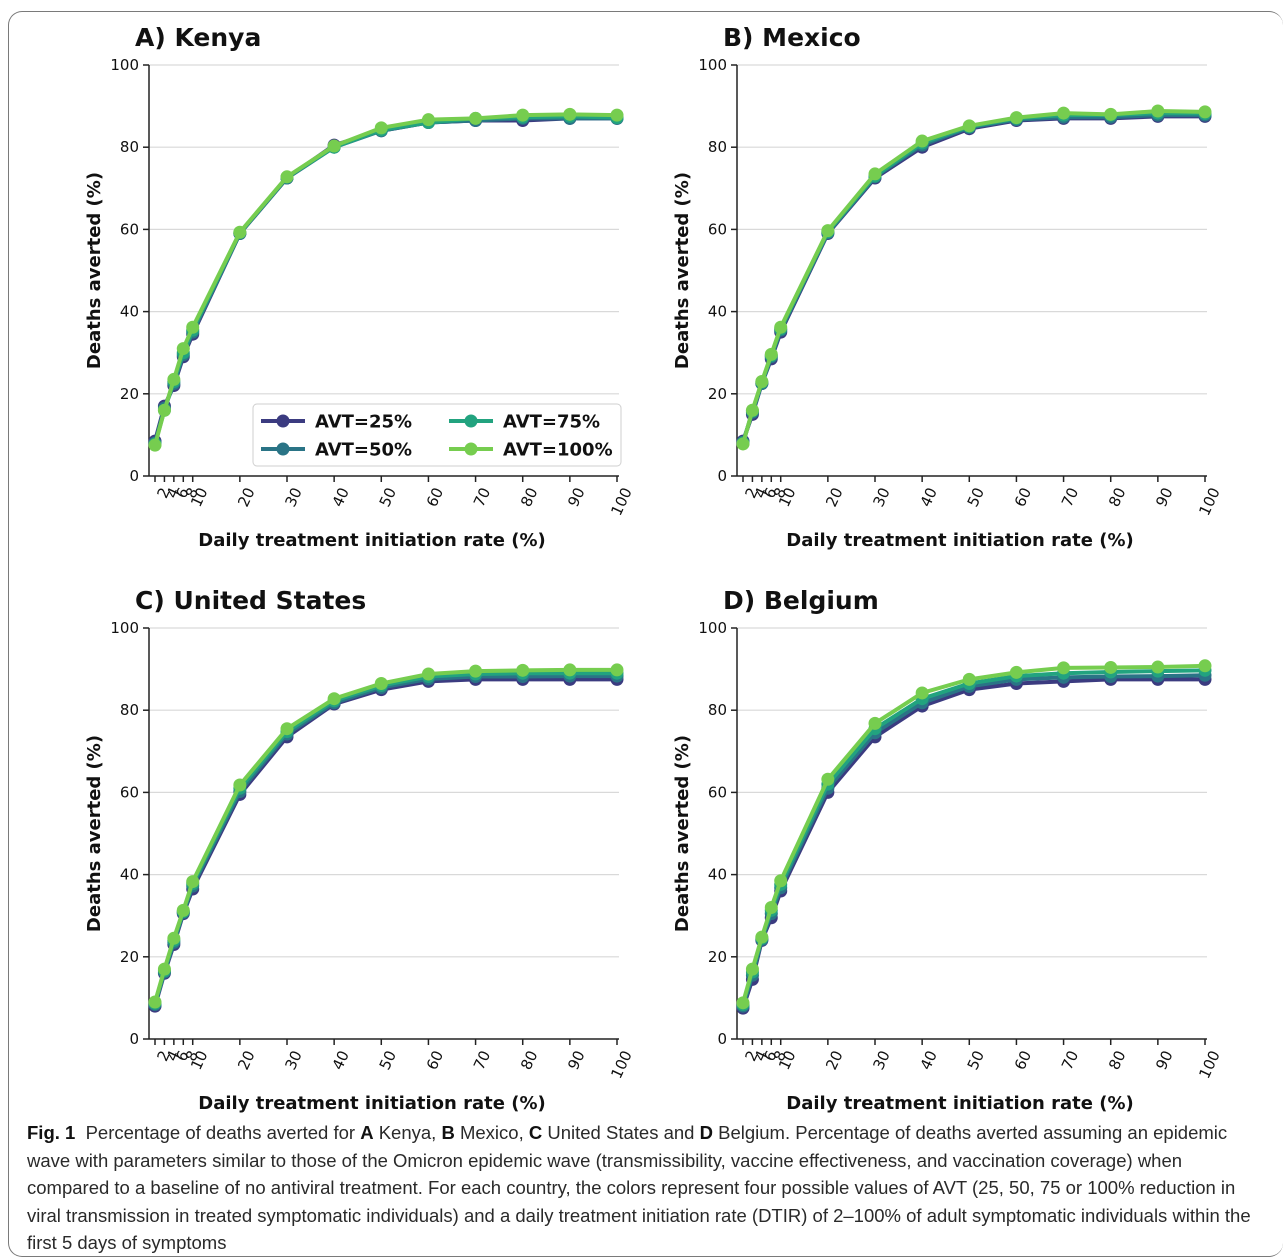  Describe the element at coordinates (448, 1132) in the screenshot. I see `caption-letter-b: B` at that location.